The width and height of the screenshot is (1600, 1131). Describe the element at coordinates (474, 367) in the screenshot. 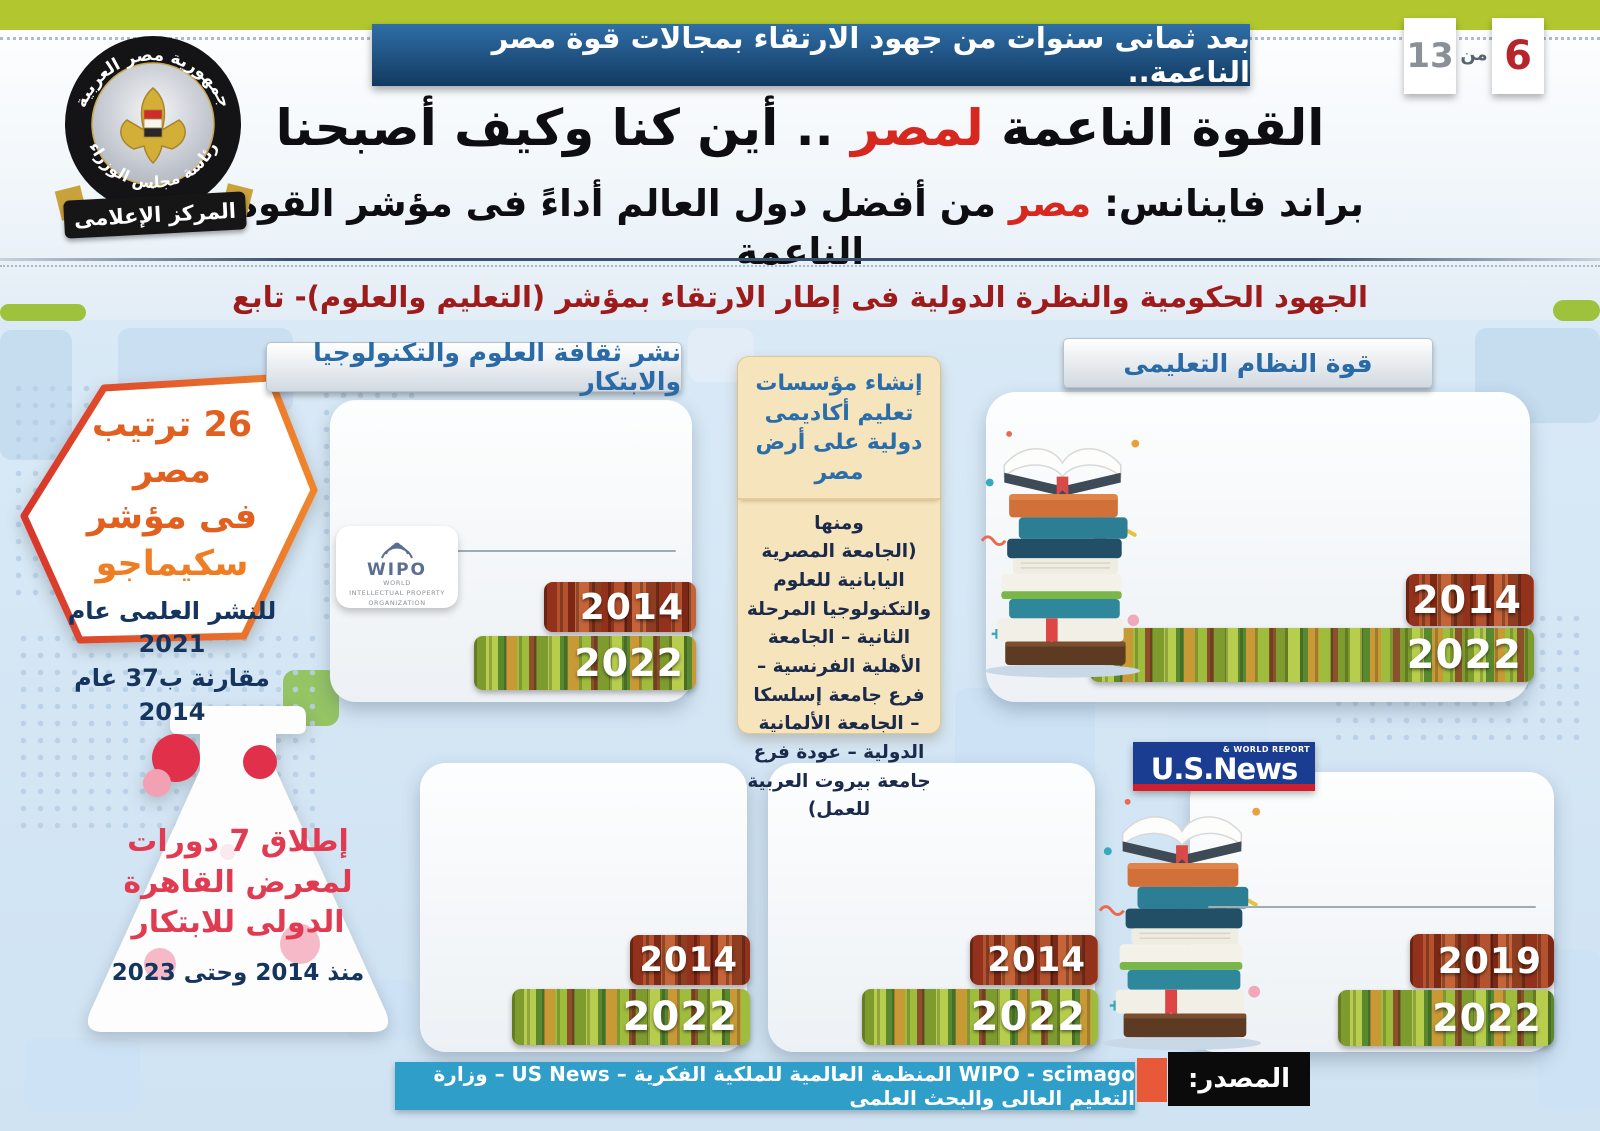

I see `science-section-header: نشر ثقافة العلوم والتكنولوجيا والابتكار` at that location.